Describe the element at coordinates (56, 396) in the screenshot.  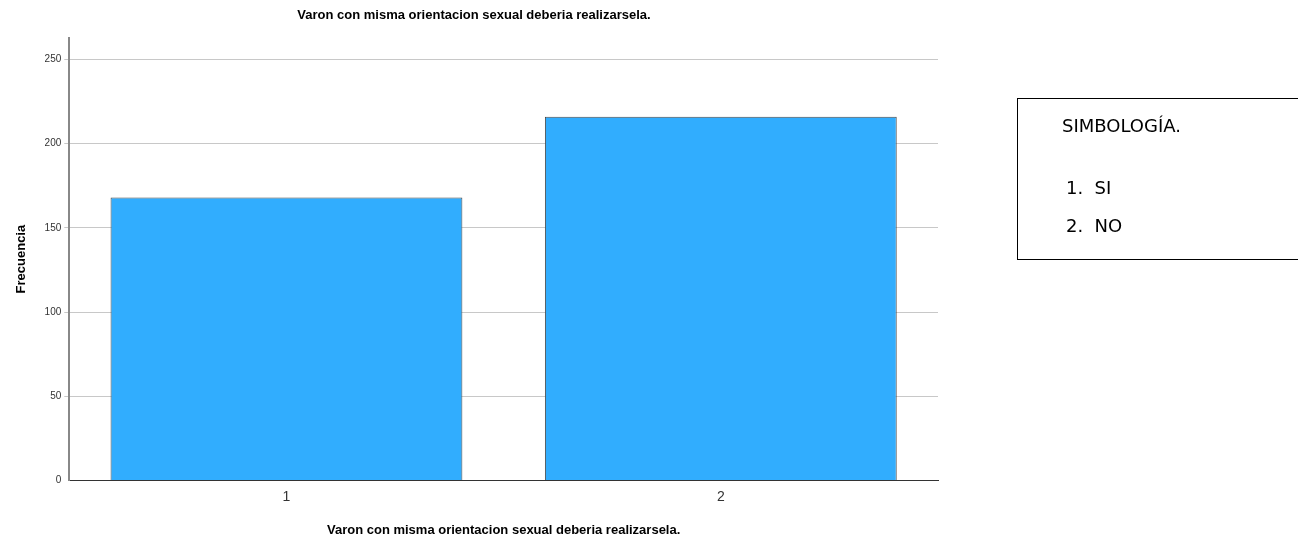
I see `y-tick-label: 50` at that location.